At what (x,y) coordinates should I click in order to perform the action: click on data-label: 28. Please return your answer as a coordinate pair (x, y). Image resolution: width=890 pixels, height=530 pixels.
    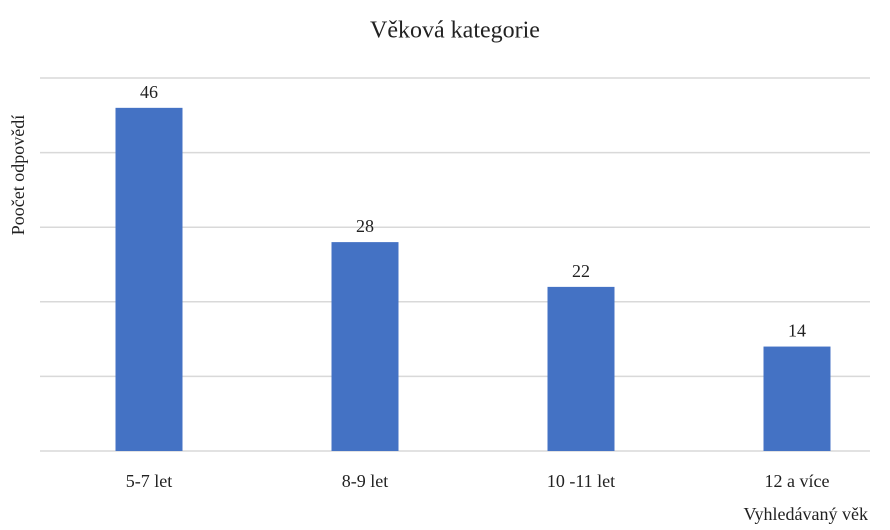
    Looking at the image, I should click on (365, 226).